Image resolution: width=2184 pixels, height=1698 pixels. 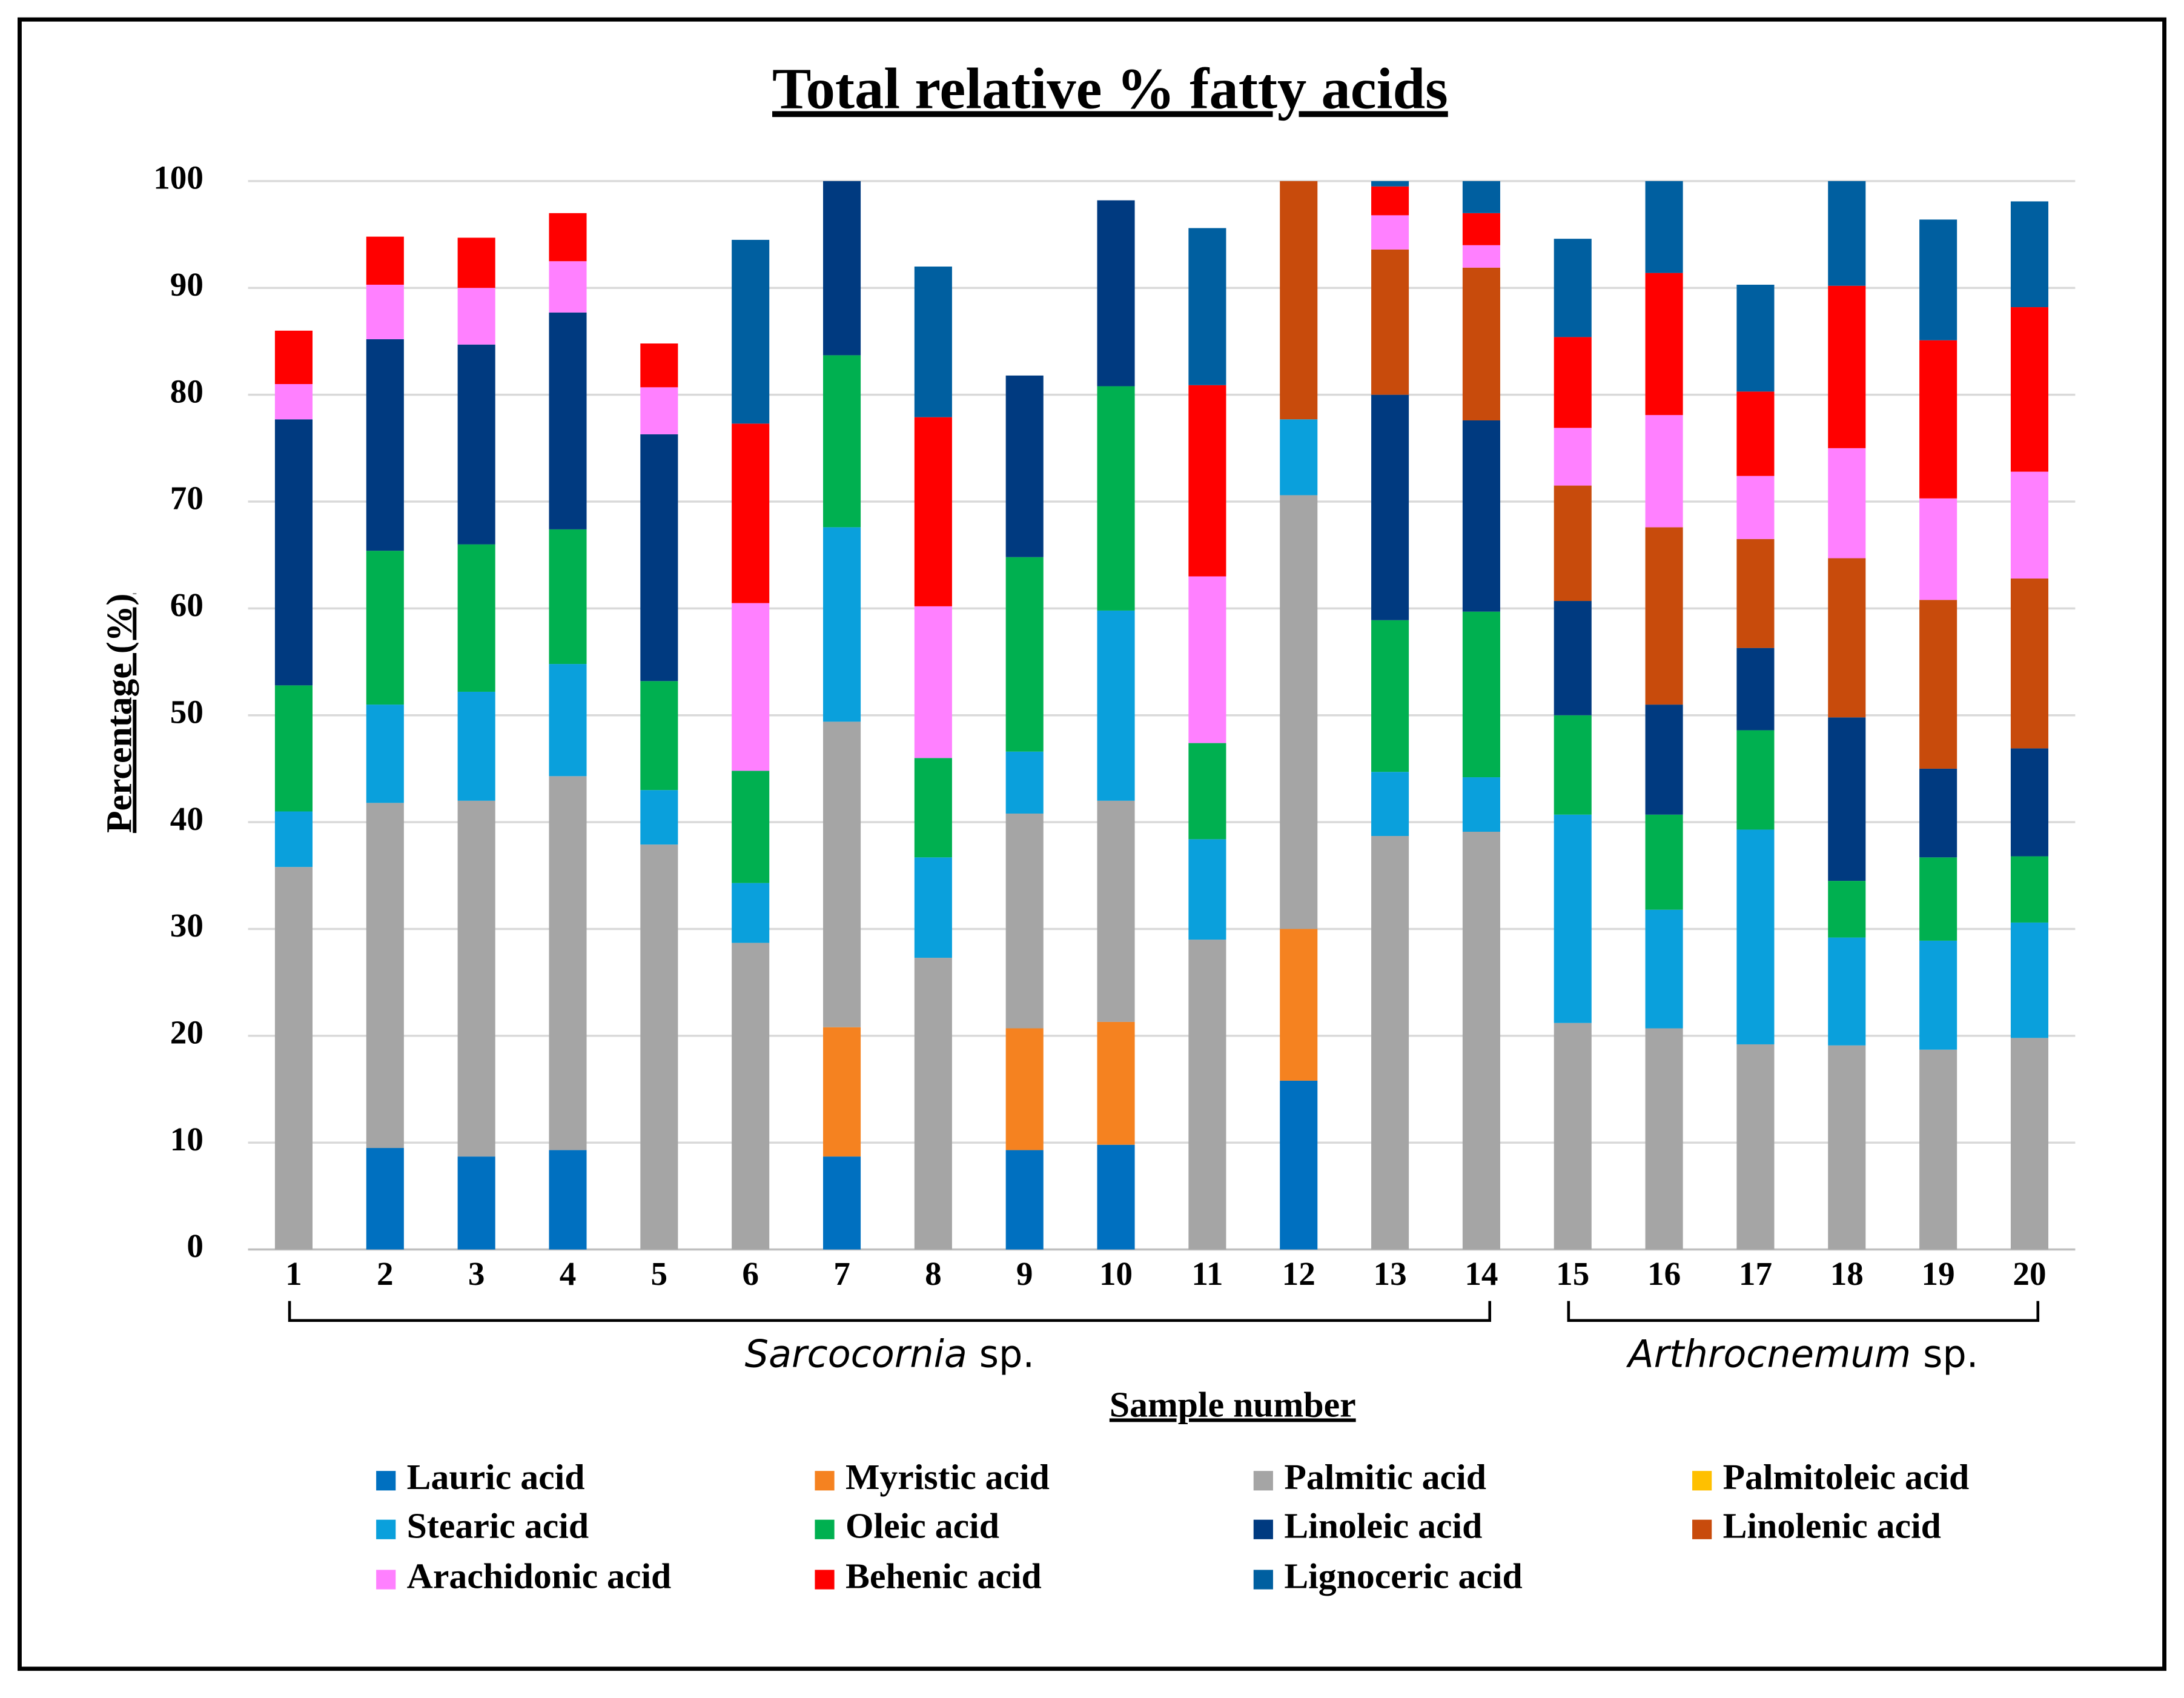 What do you see at coordinates (1847, 1273) in the screenshot?
I see `x-tick-label: 18` at bounding box center [1847, 1273].